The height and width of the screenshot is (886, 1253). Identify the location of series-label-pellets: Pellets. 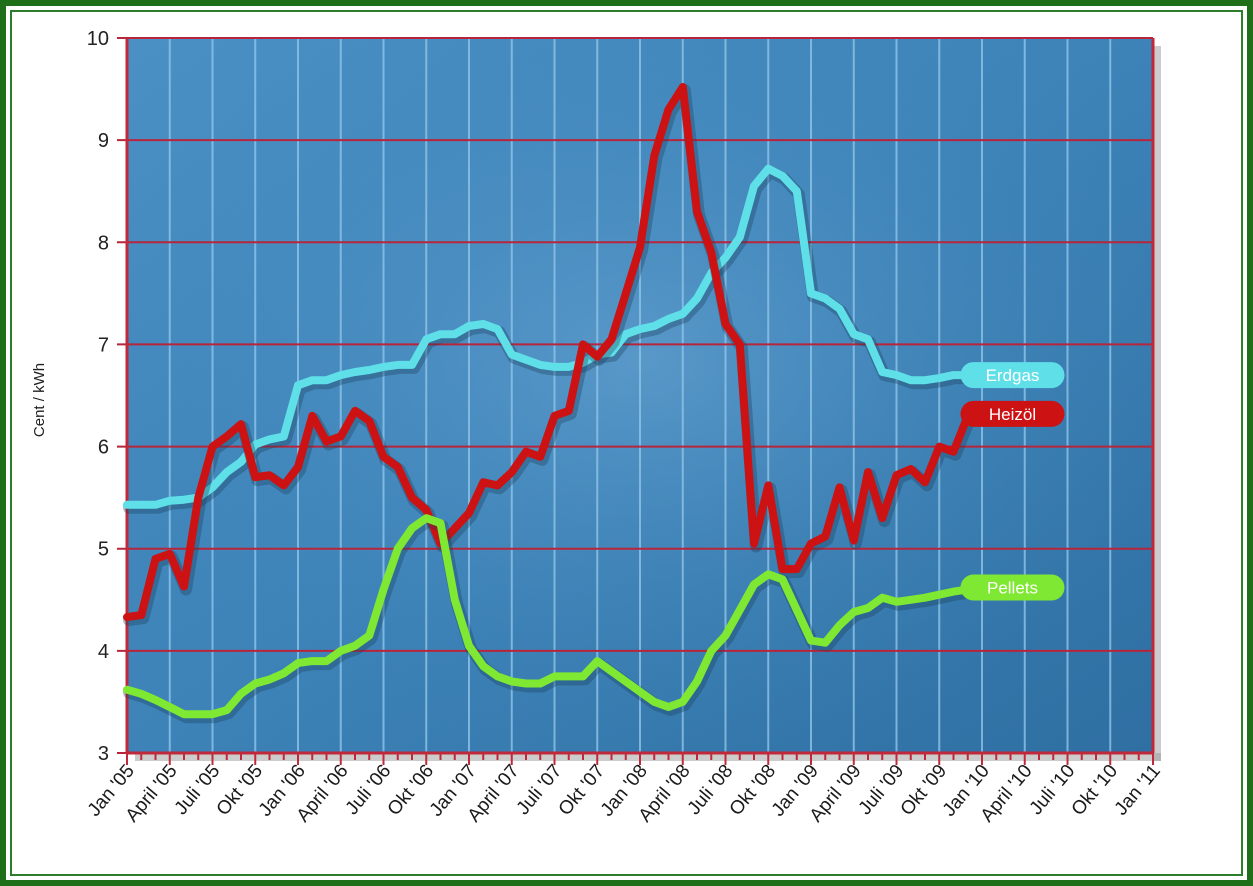
(1012, 588).